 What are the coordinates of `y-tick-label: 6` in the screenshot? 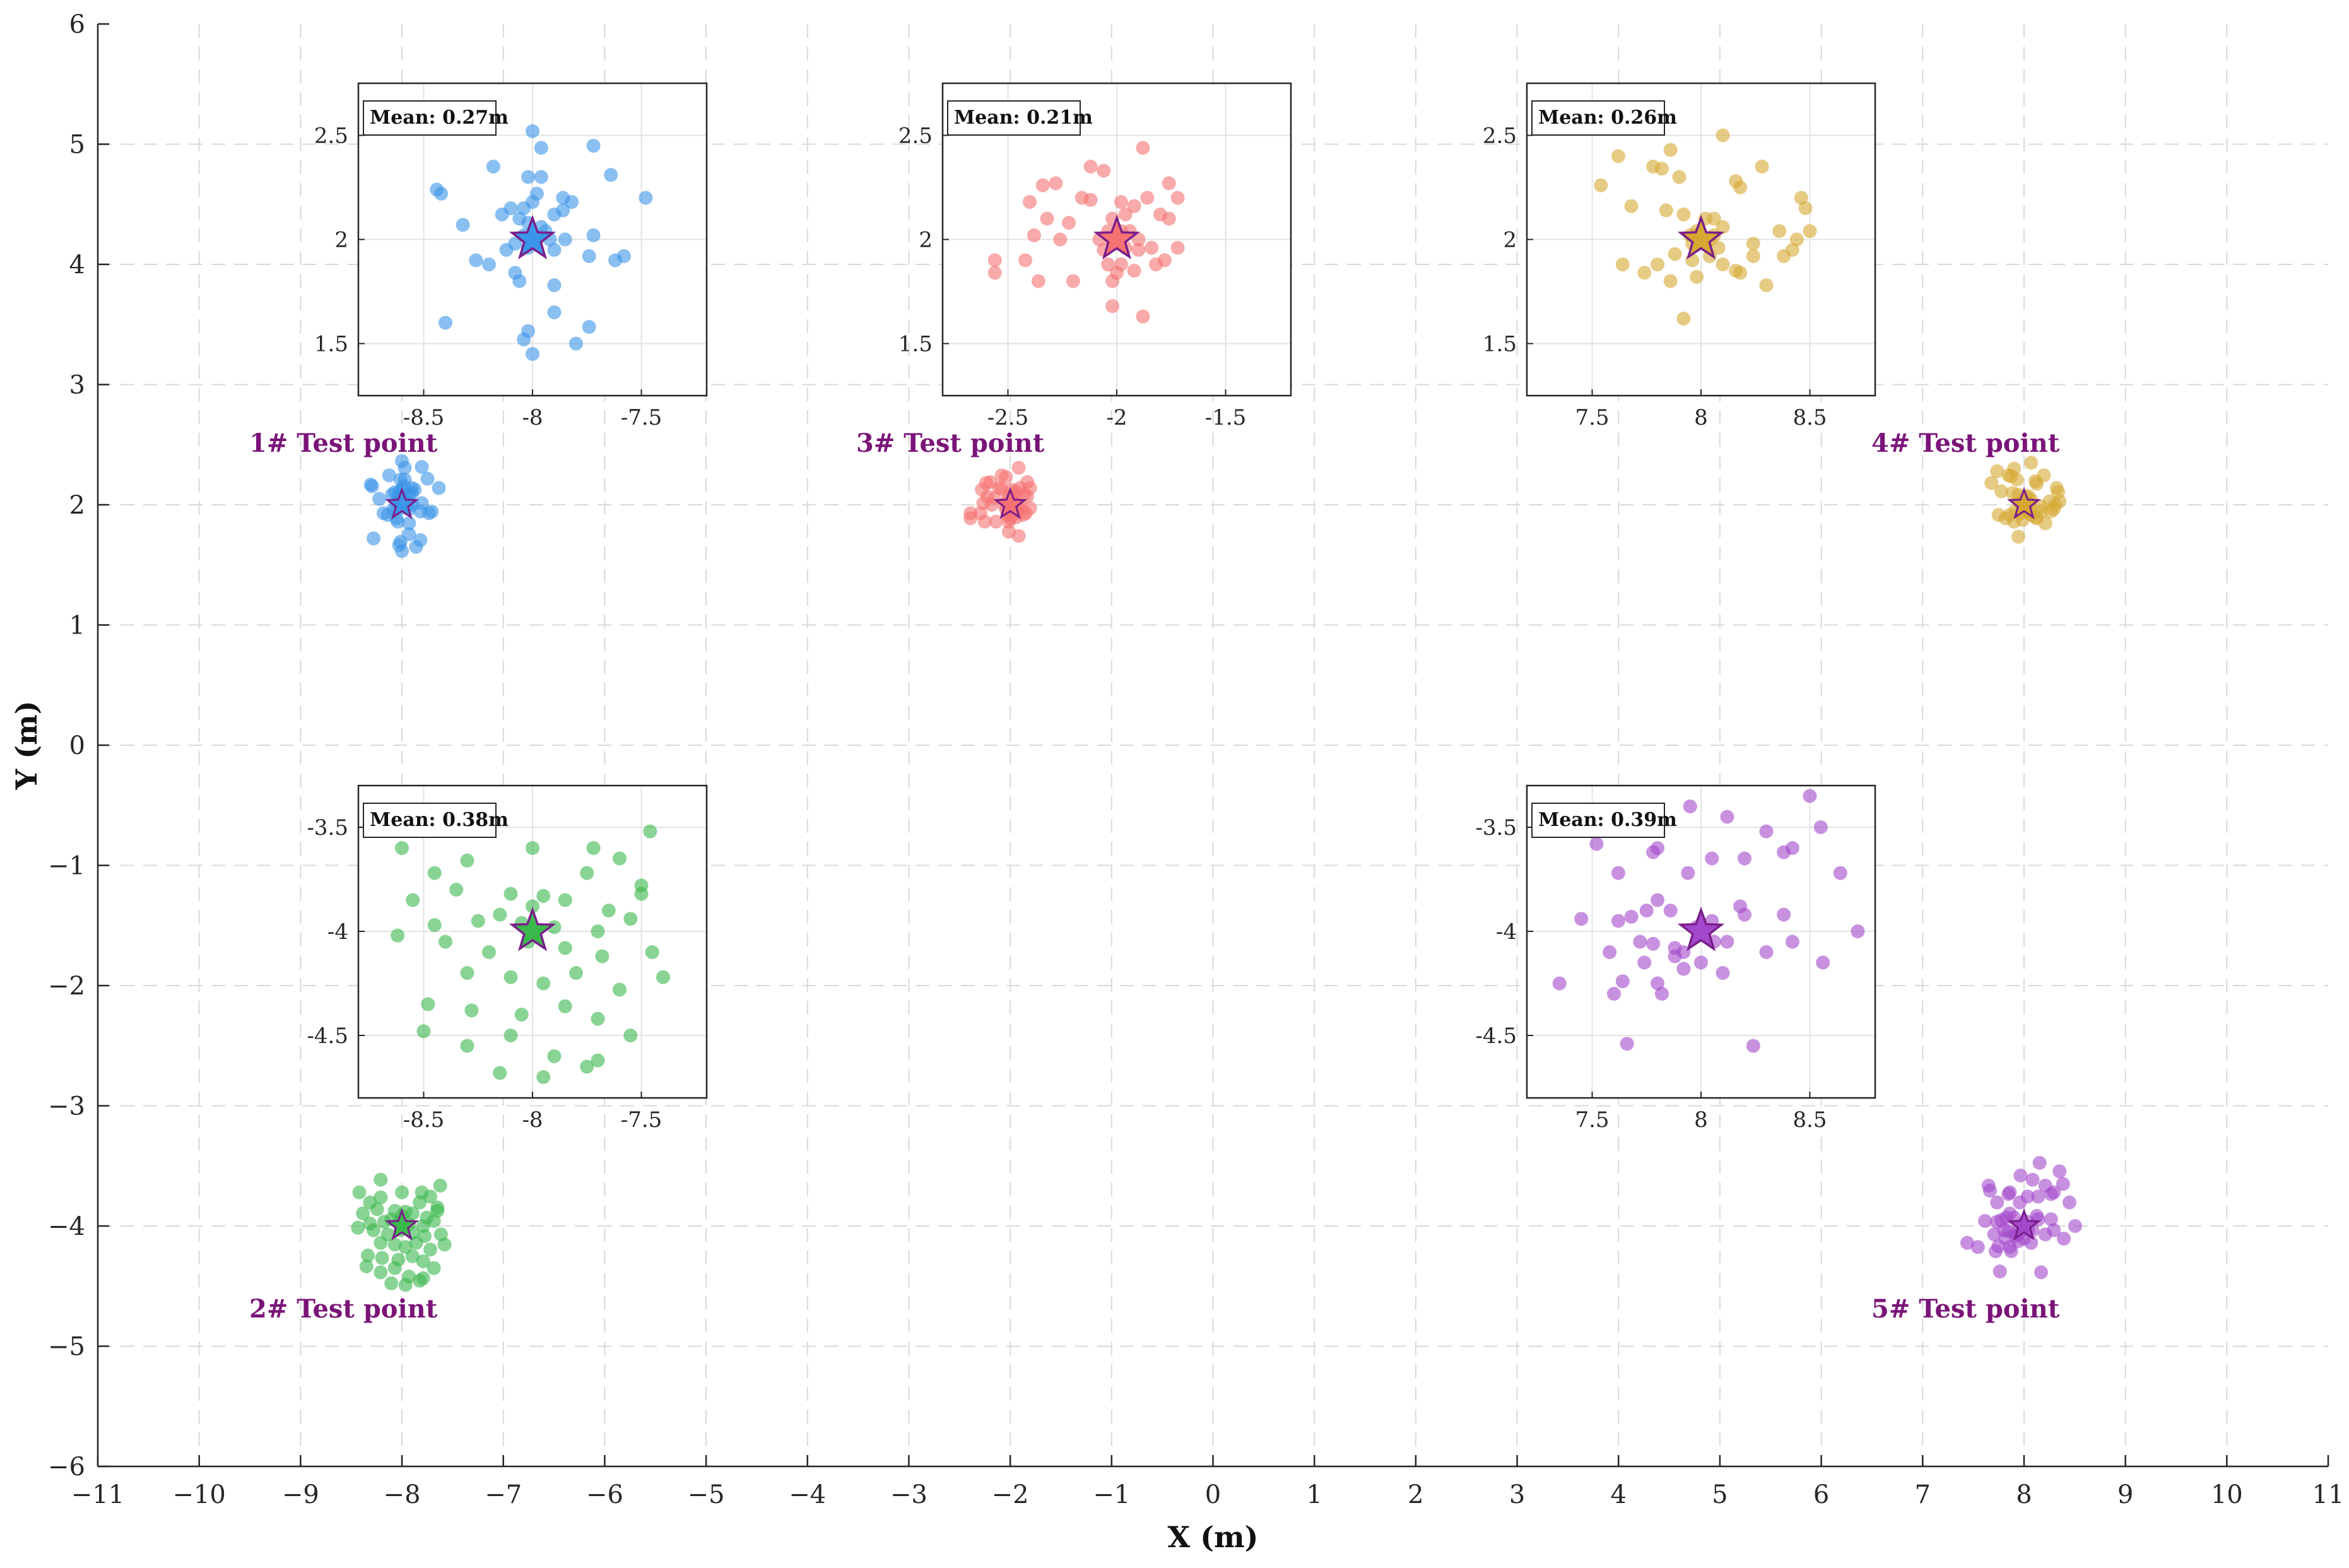 It's located at (77, 25).